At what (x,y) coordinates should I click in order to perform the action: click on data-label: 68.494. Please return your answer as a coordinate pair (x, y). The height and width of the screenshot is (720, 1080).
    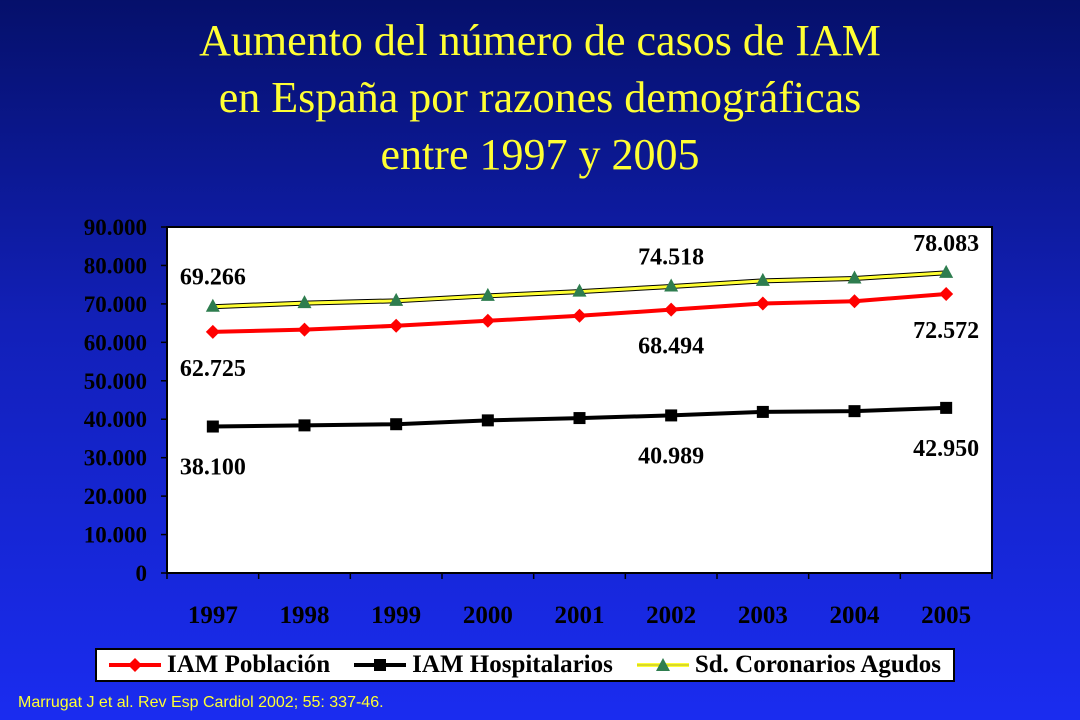
    Looking at the image, I should click on (671, 347).